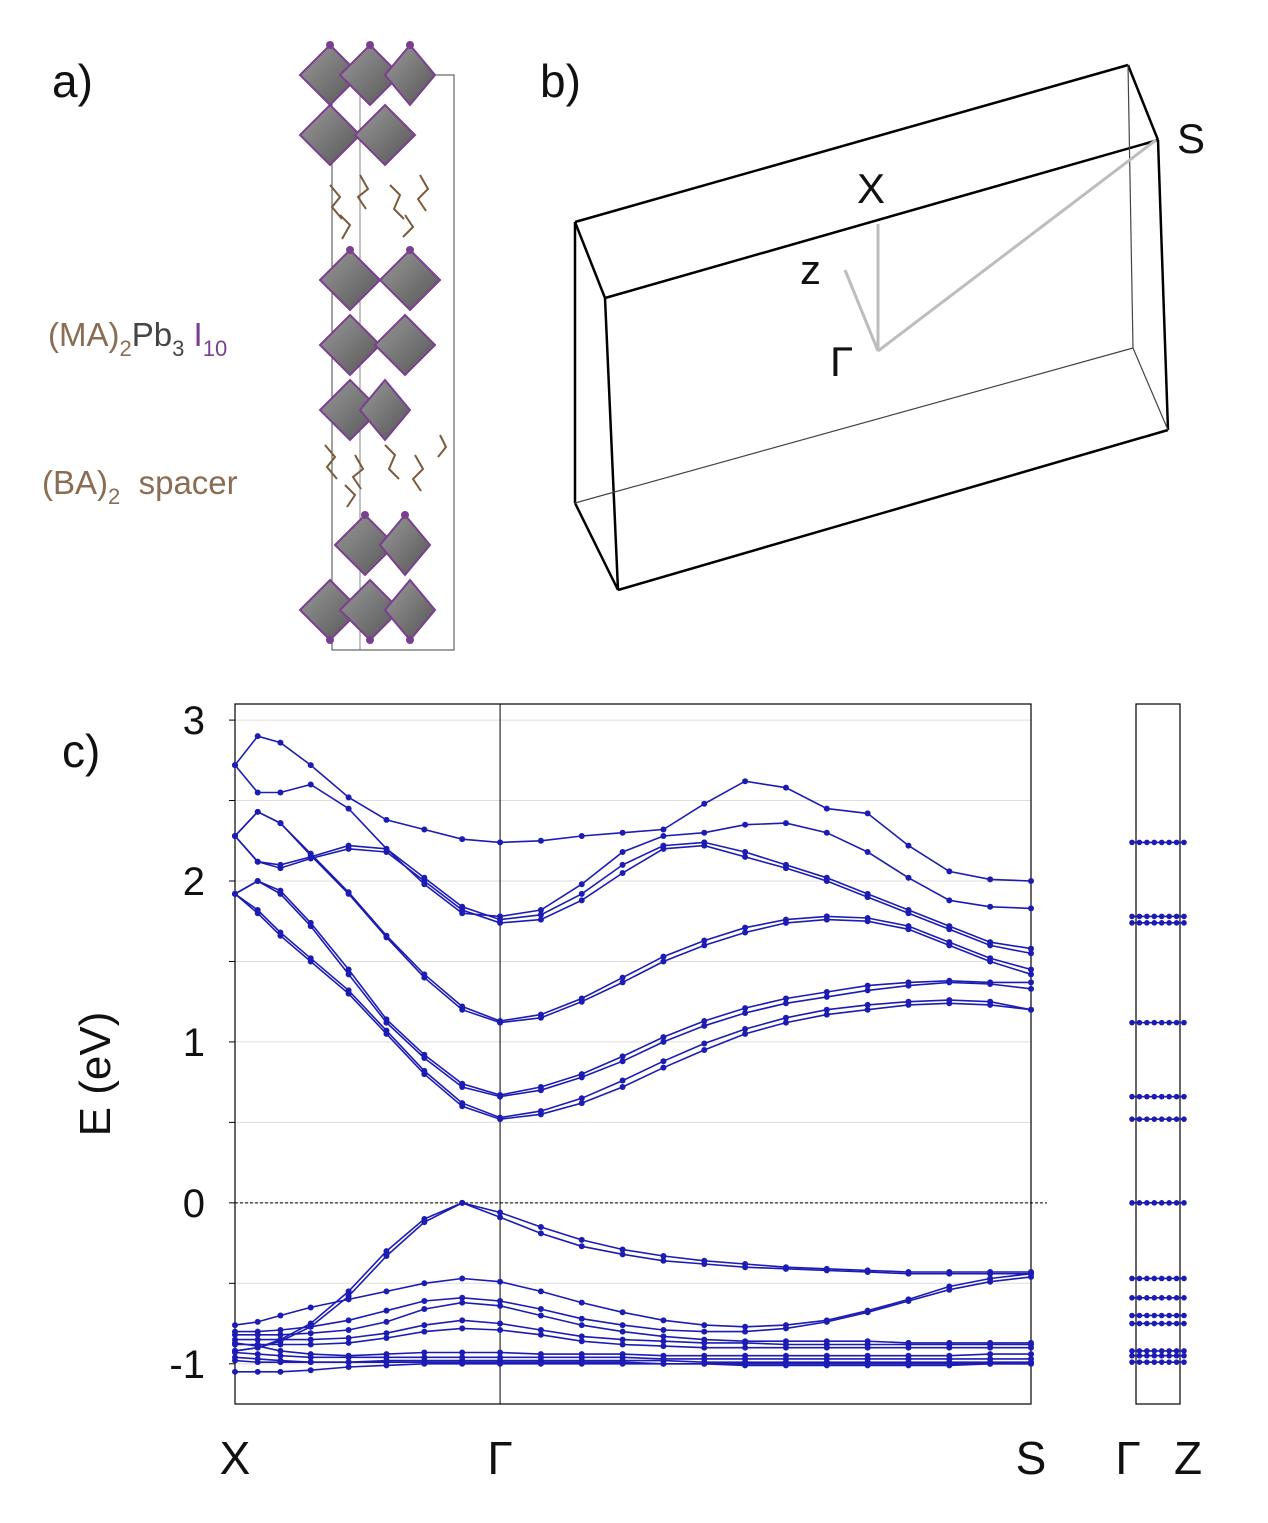  I want to click on point-s-label: S, so click(1191, 138).